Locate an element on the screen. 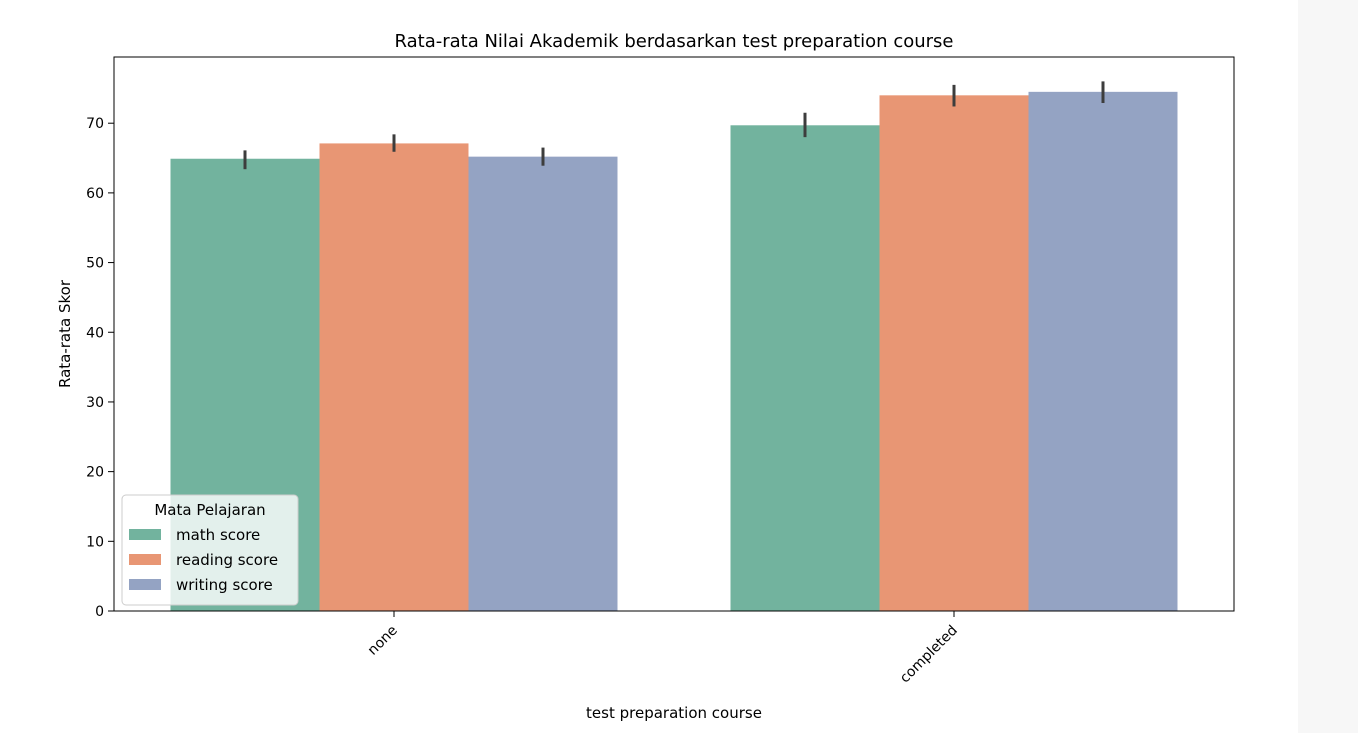  legend-label-math-score: math score is located at coordinates (218, 535).